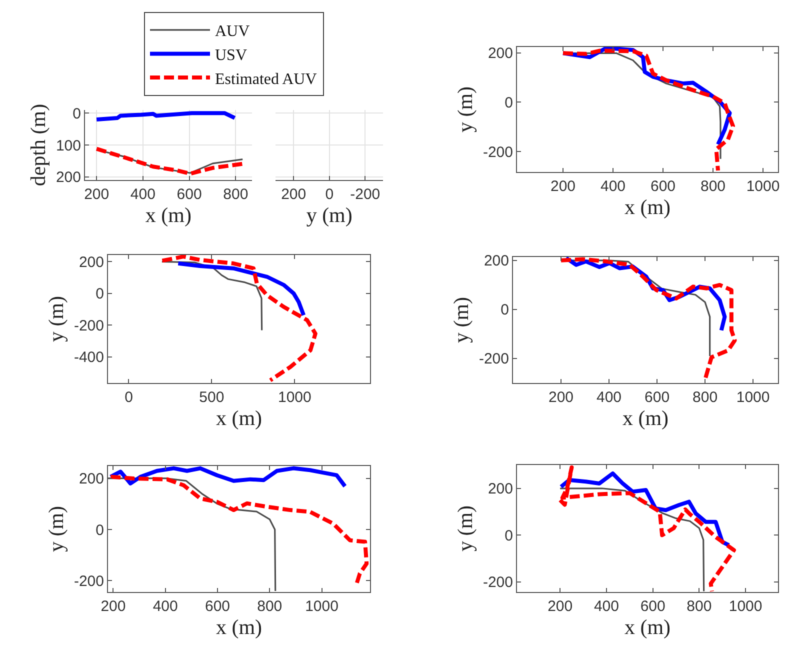 The width and height of the screenshot is (790, 657). I want to click on legend-label: Estimated AUV, so click(266, 79).